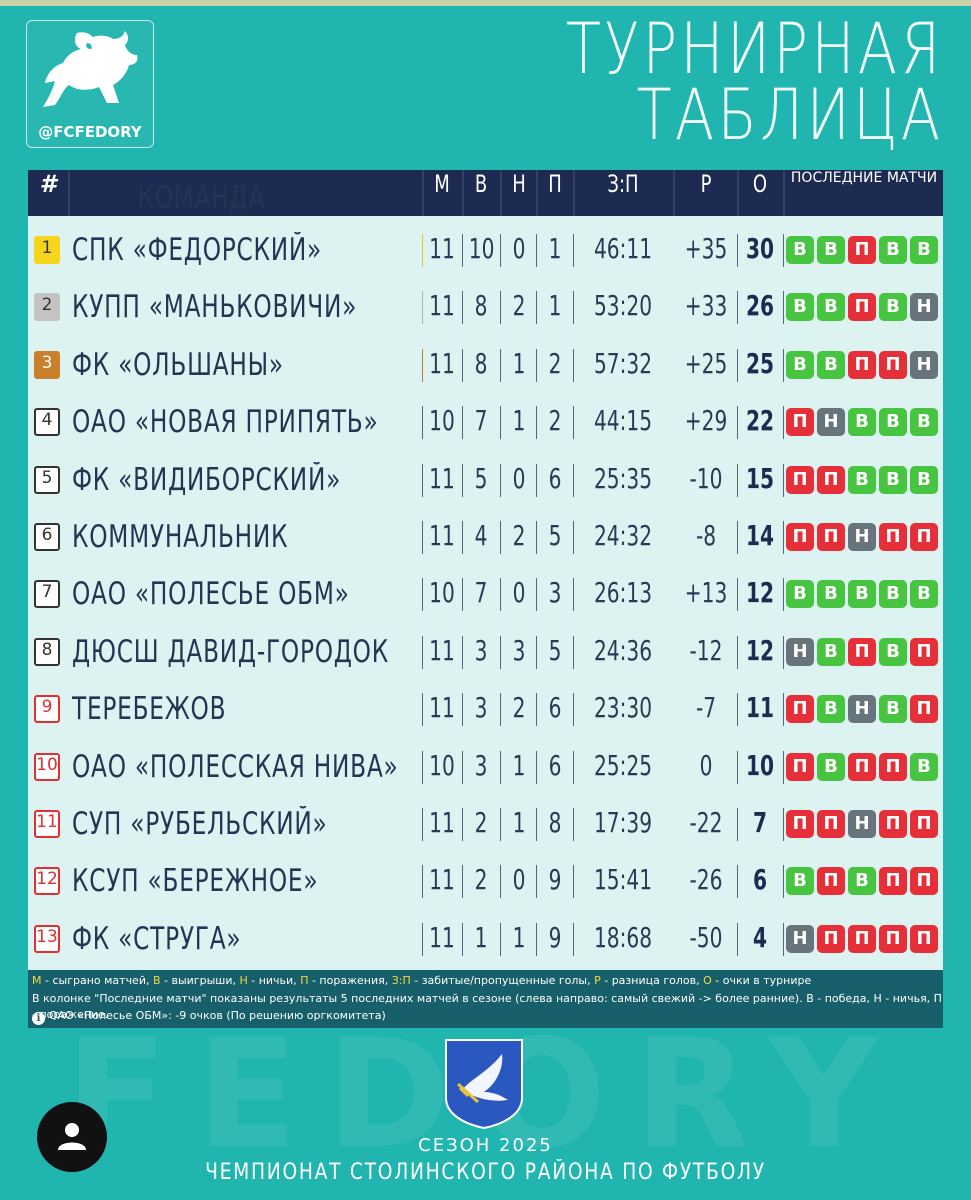  What do you see at coordinates (760, 248) in the screenshot?
I see `points-cell: 30` at bounding box center [760, 248].